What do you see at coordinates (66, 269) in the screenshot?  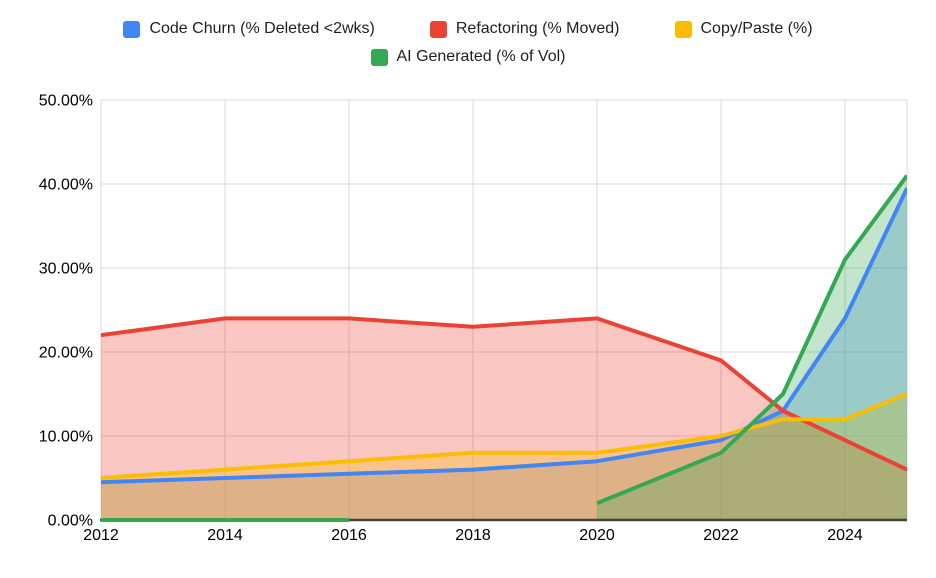 I see `y-tick-label-30: 30.00%` at bounding box center [66, 269].